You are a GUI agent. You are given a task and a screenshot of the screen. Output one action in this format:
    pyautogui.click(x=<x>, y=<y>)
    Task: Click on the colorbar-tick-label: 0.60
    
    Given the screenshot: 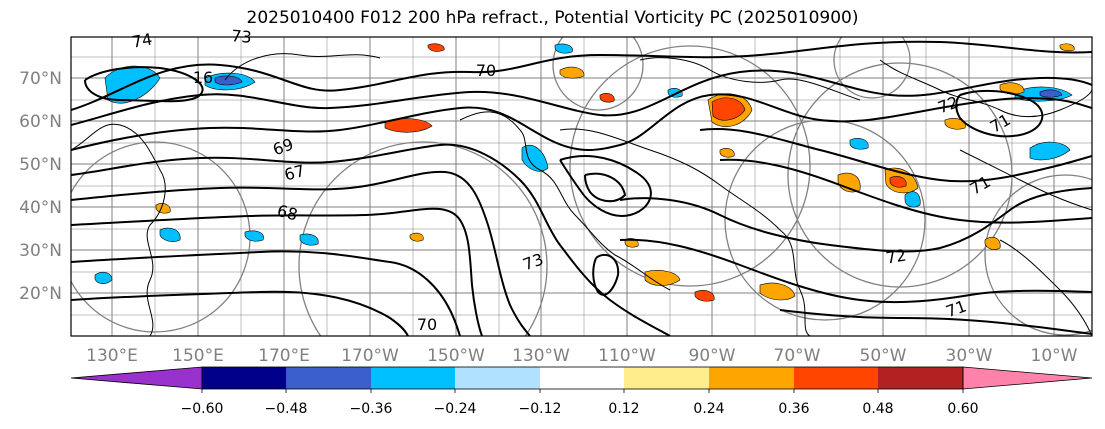 What is the action you would take?
    pyautogui.click(x=962, y=409)
    